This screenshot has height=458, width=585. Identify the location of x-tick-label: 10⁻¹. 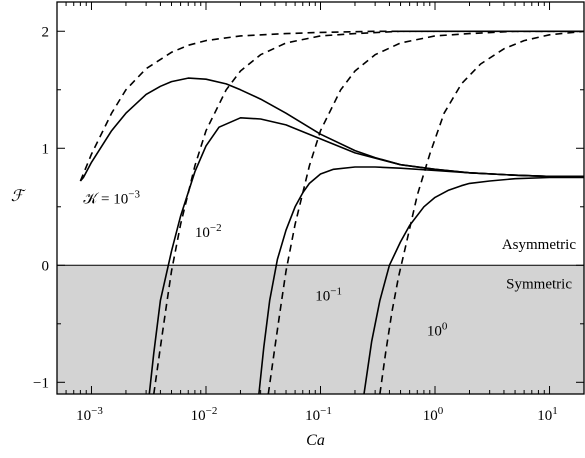
(318, 414).